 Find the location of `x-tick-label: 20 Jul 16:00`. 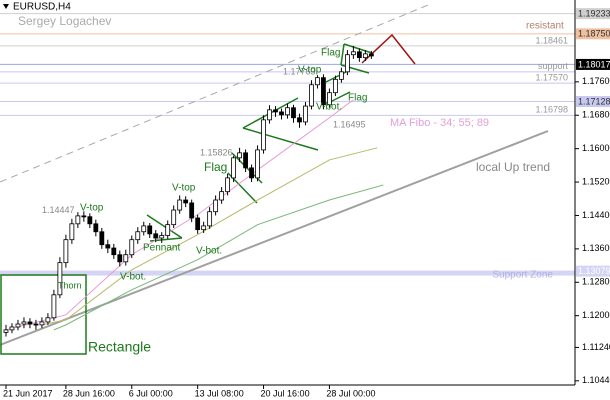

x-tick-label: 20 Jul 16:00 is located at coordinates (285, 393).